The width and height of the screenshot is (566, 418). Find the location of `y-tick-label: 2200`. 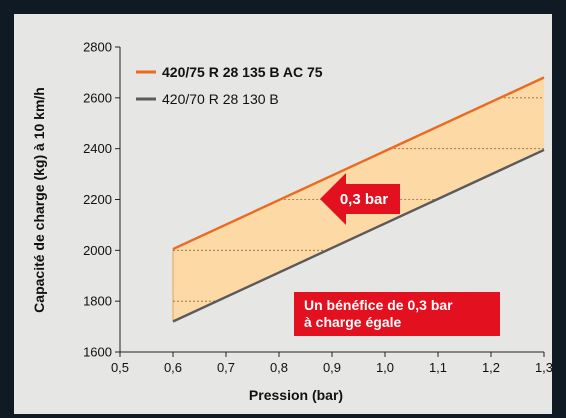

y-tick-label: 2200 is located at coordinates (97, 199).